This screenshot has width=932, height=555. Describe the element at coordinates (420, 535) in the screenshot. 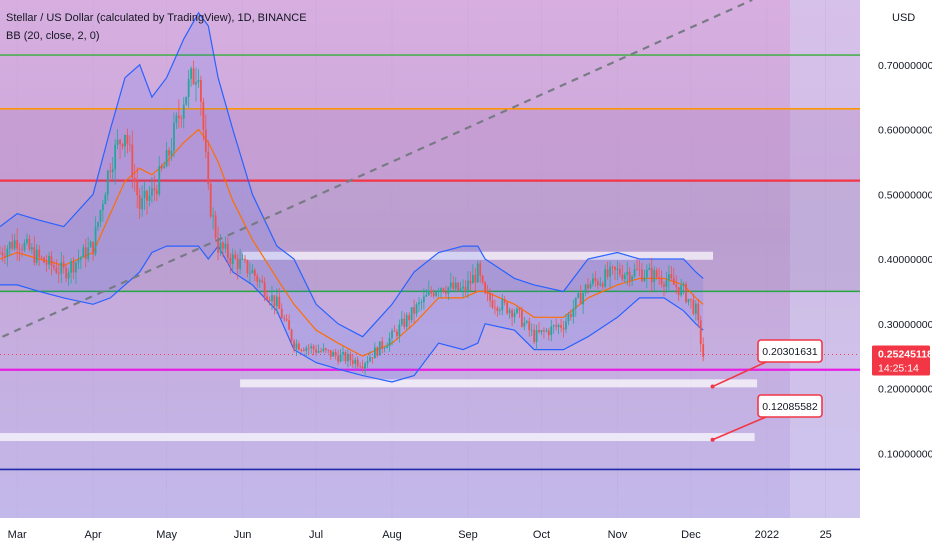

I see `time-axis: Mar Apr May Jun Jul Aug Sep Oct Nov Dec 2022 25` at that location.